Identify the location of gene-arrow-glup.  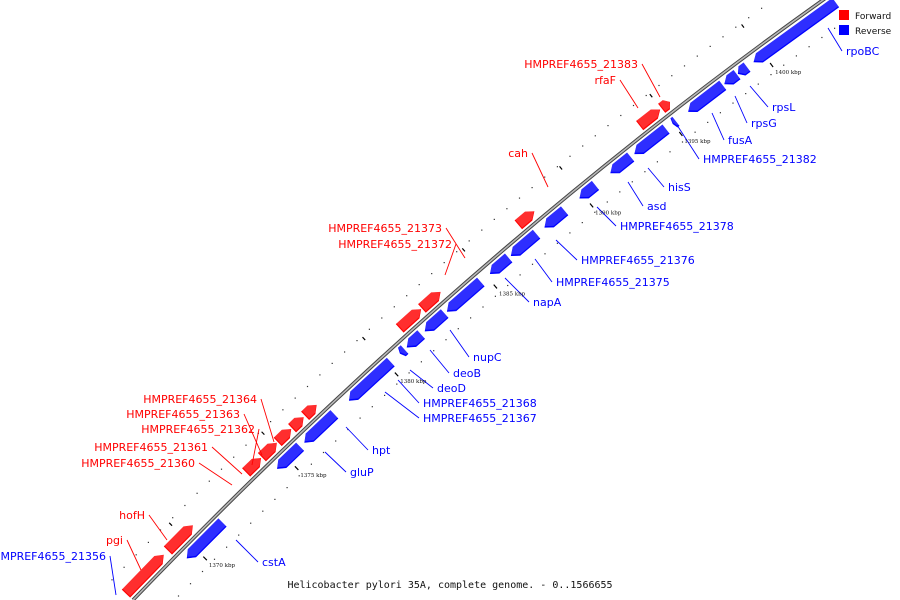
(291, 455).